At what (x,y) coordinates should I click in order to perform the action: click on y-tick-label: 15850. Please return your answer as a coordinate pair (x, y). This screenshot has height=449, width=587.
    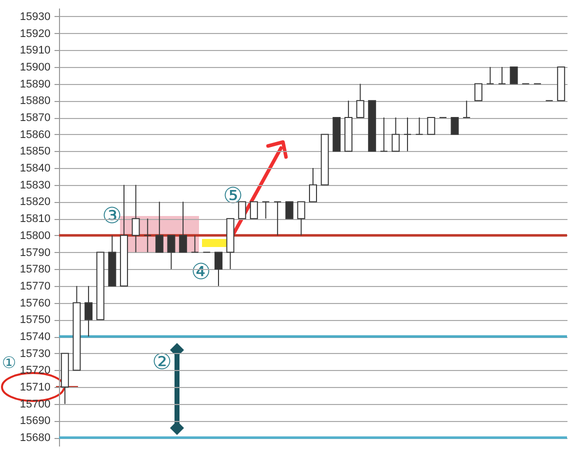
    Looking at the image, I should click on (35, 152).